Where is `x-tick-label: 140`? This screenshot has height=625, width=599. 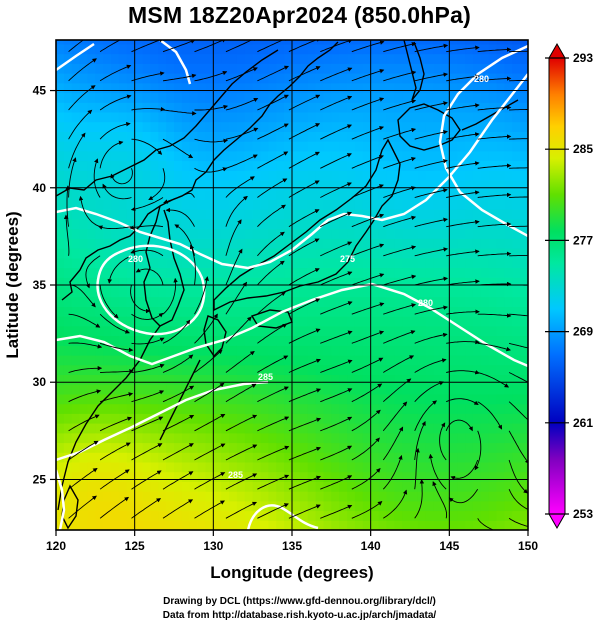 x-tick-label: 140 is located at coordinates (371, 546).